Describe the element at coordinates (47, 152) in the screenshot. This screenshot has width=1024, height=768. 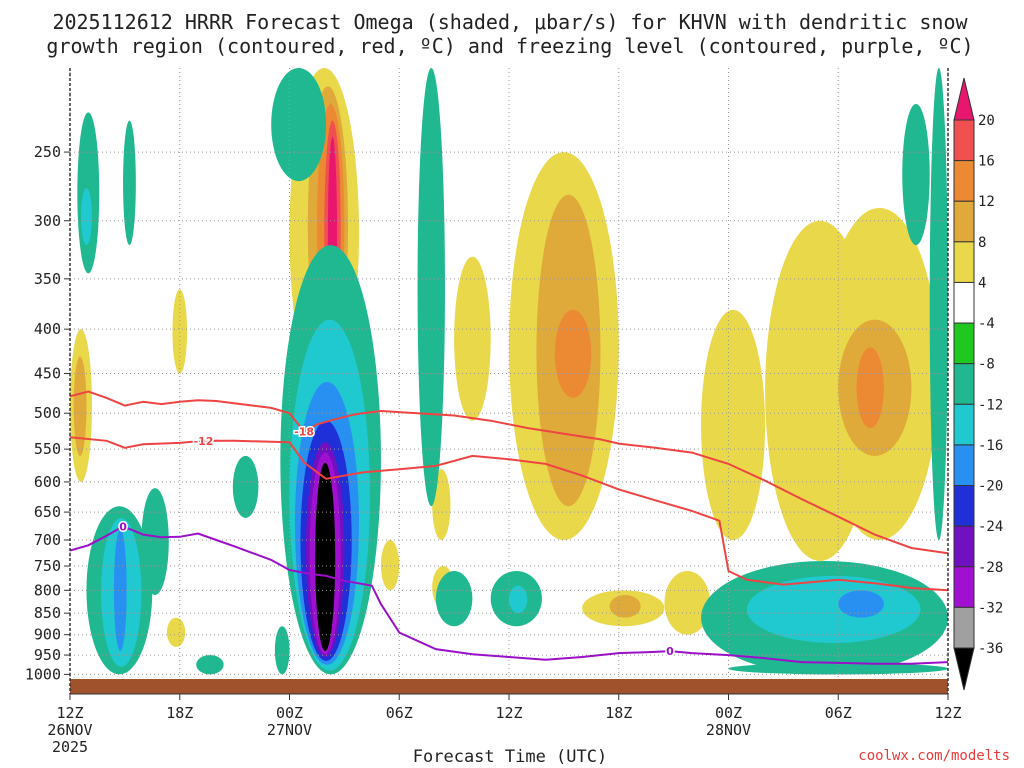
I see `y-tick-label: 250` at that location.